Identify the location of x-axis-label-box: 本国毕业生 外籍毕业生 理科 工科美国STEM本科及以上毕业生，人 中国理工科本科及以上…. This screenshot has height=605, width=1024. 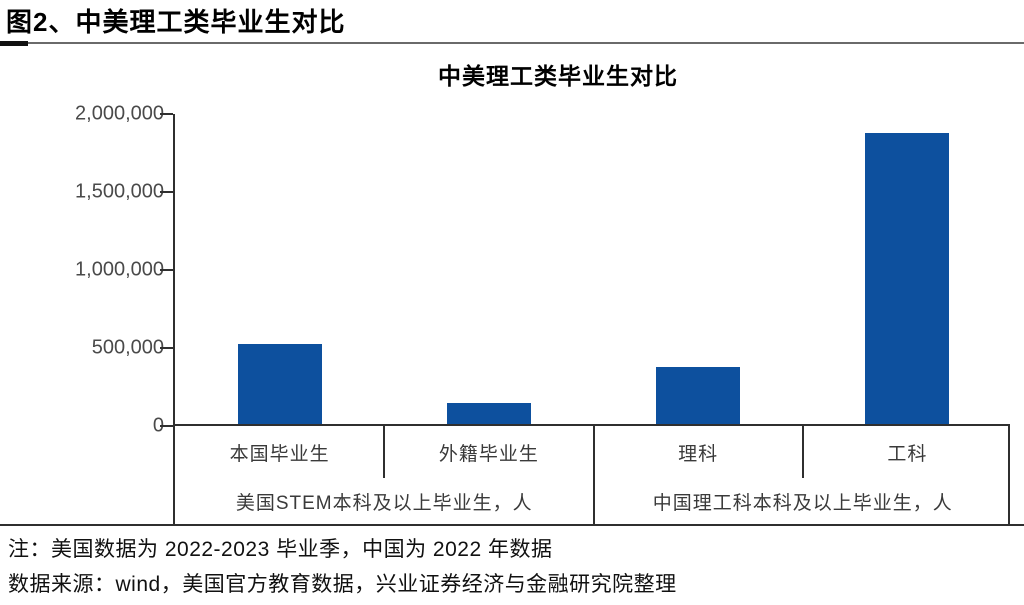
(591, 476).